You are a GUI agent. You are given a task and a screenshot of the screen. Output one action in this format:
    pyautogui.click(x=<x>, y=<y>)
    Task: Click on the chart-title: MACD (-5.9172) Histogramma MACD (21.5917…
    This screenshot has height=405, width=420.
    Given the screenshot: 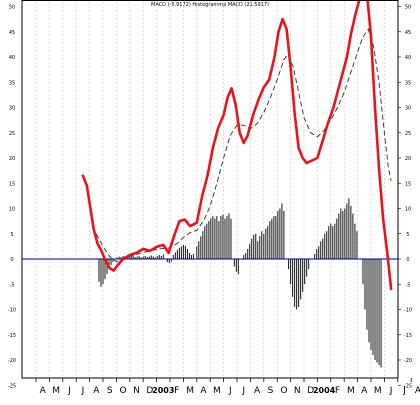 What is the action you would take?
    pyautogui.click(x=210, y=5)
    